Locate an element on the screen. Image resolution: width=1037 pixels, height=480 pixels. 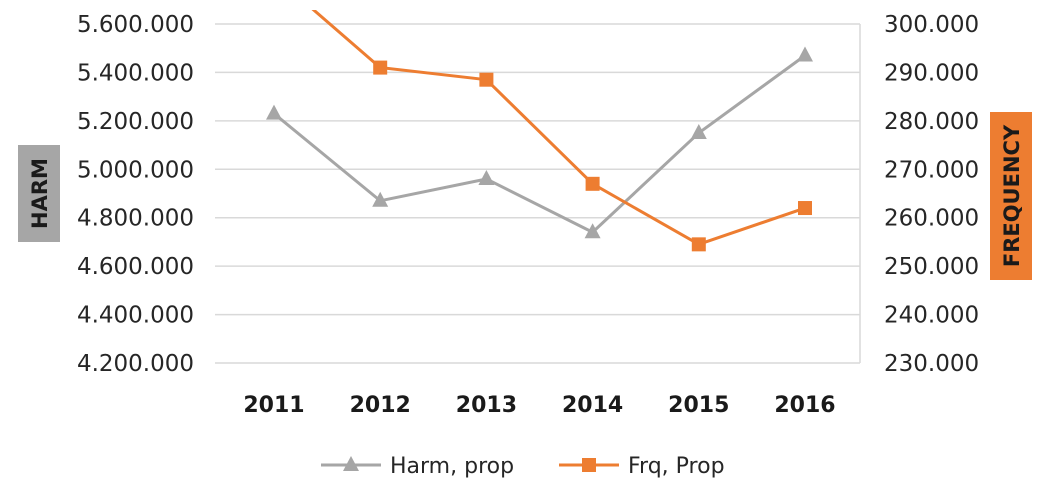
y-axis-title-right-bg is located at coordinates (1011, 196).